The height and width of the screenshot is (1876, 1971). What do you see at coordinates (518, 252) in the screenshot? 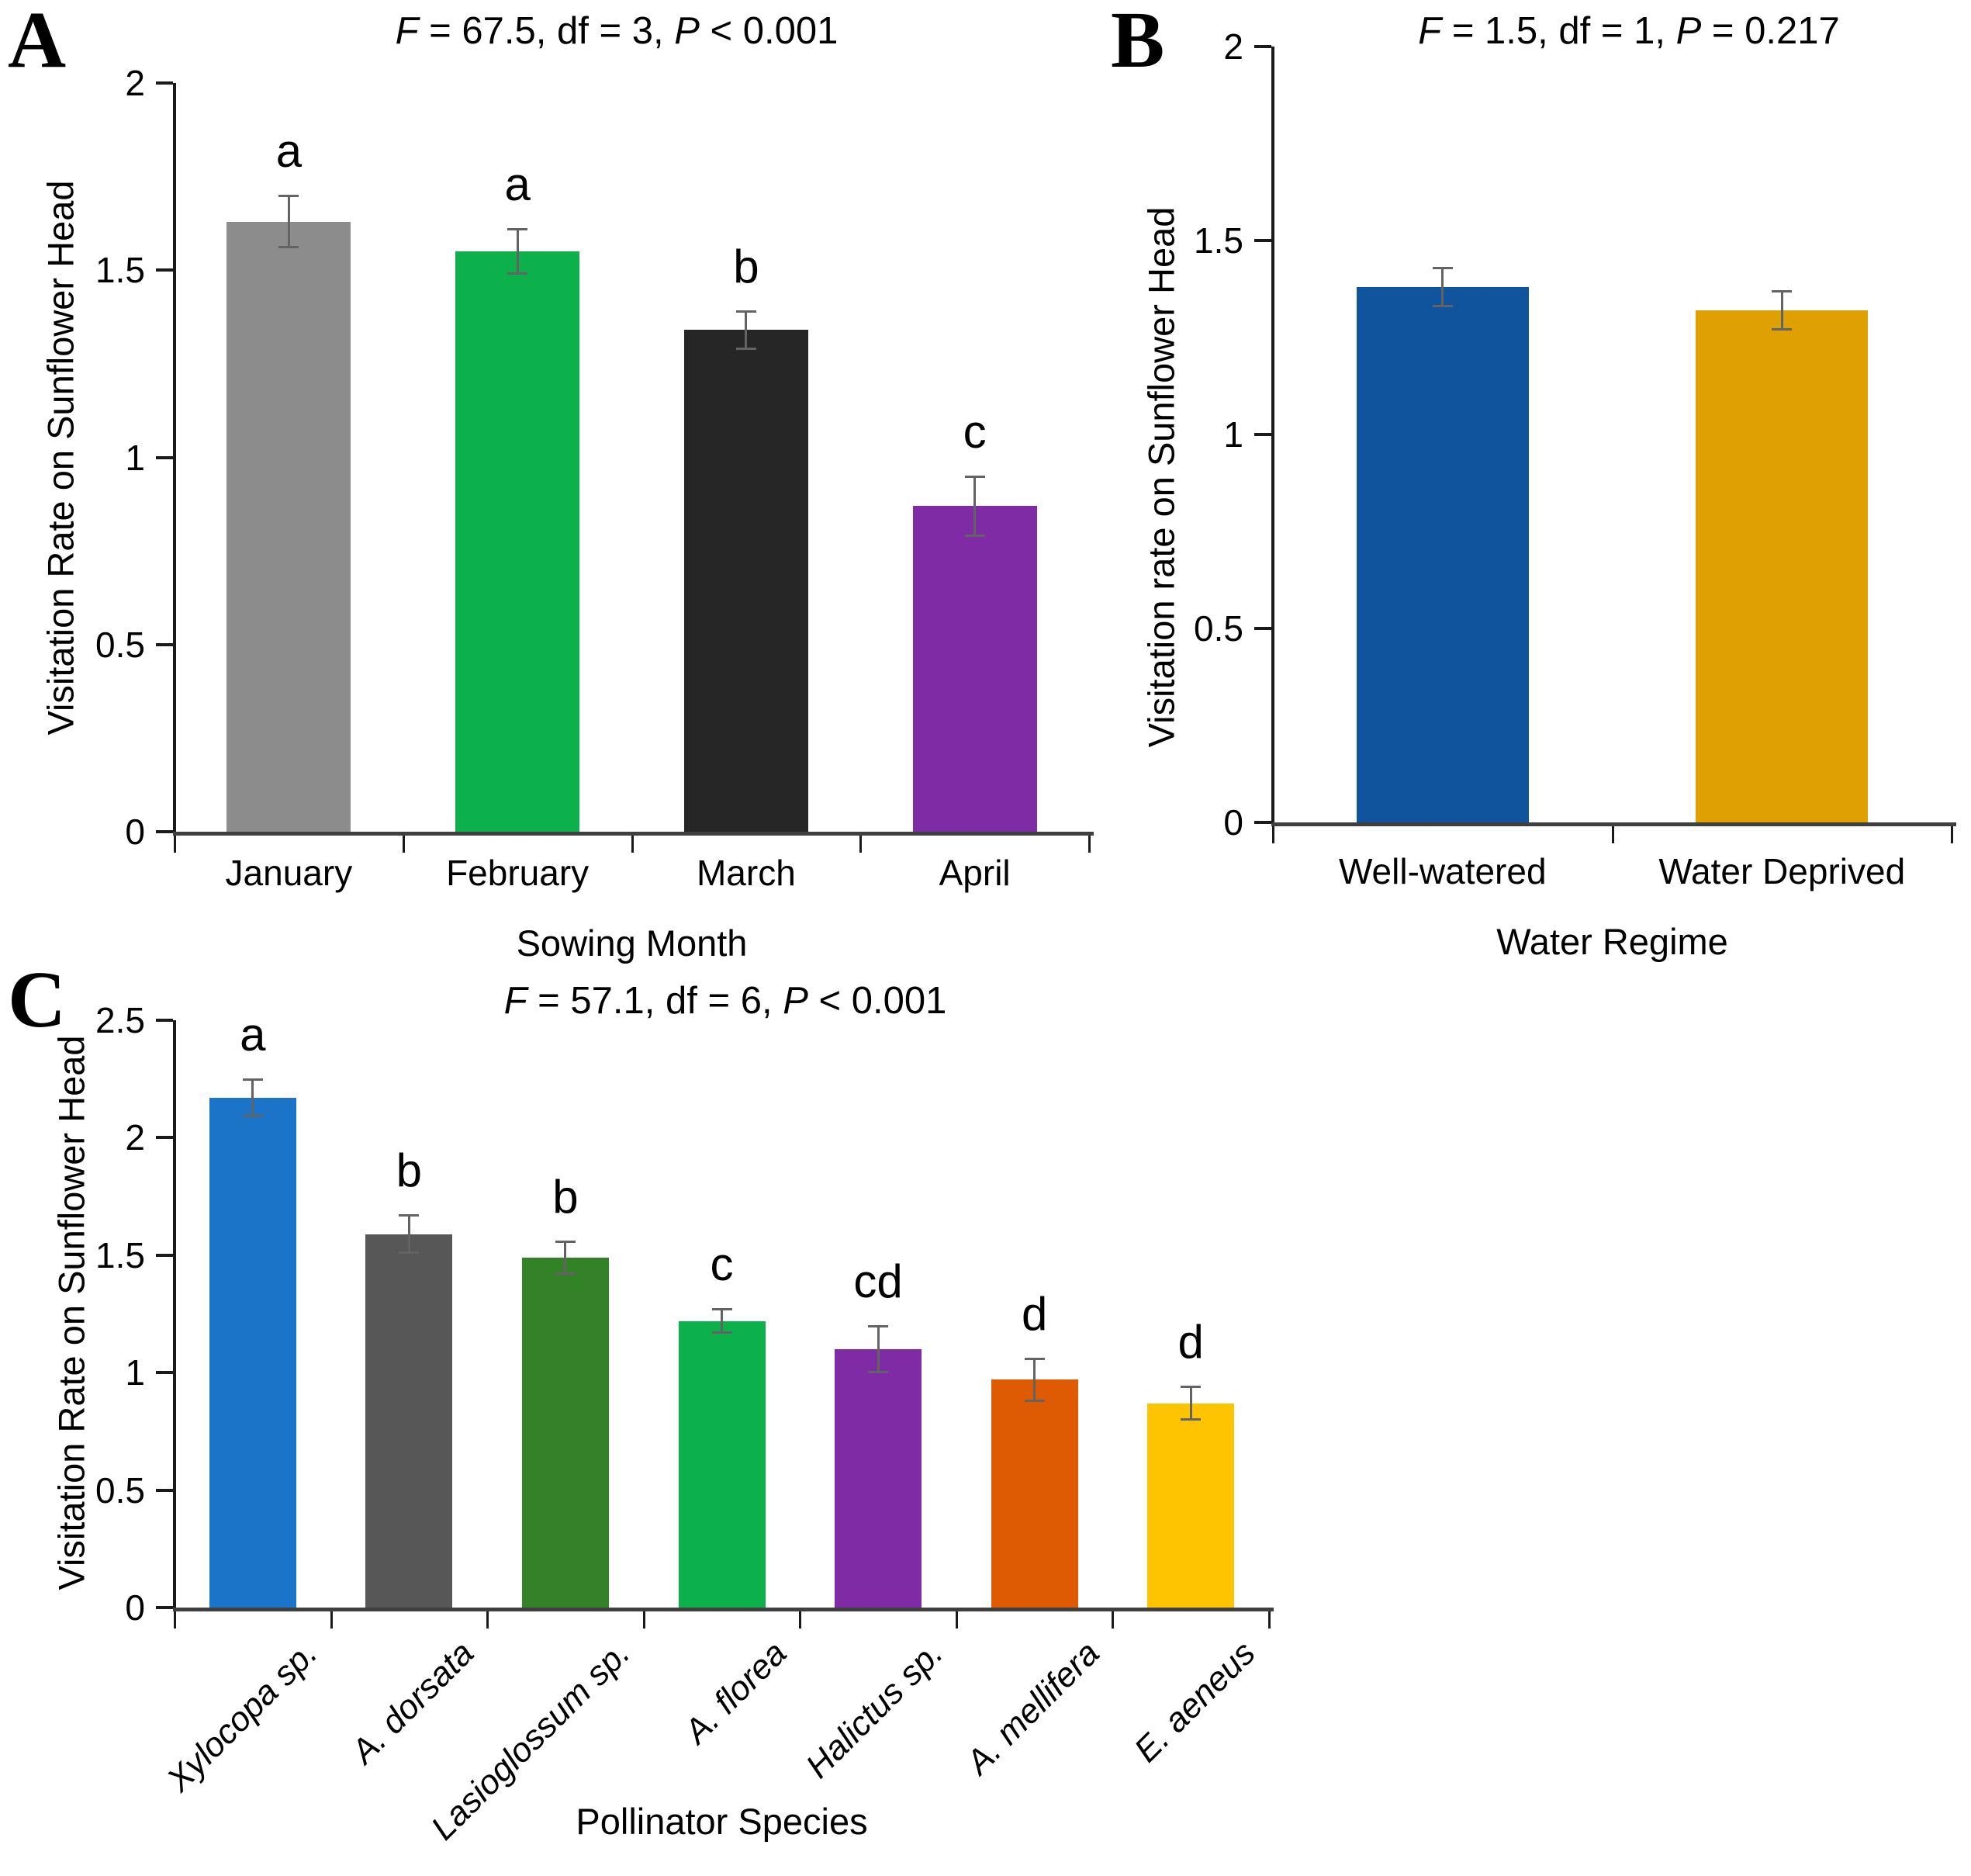
I see `error-bar-line-february` at bounding box center [518, 252].